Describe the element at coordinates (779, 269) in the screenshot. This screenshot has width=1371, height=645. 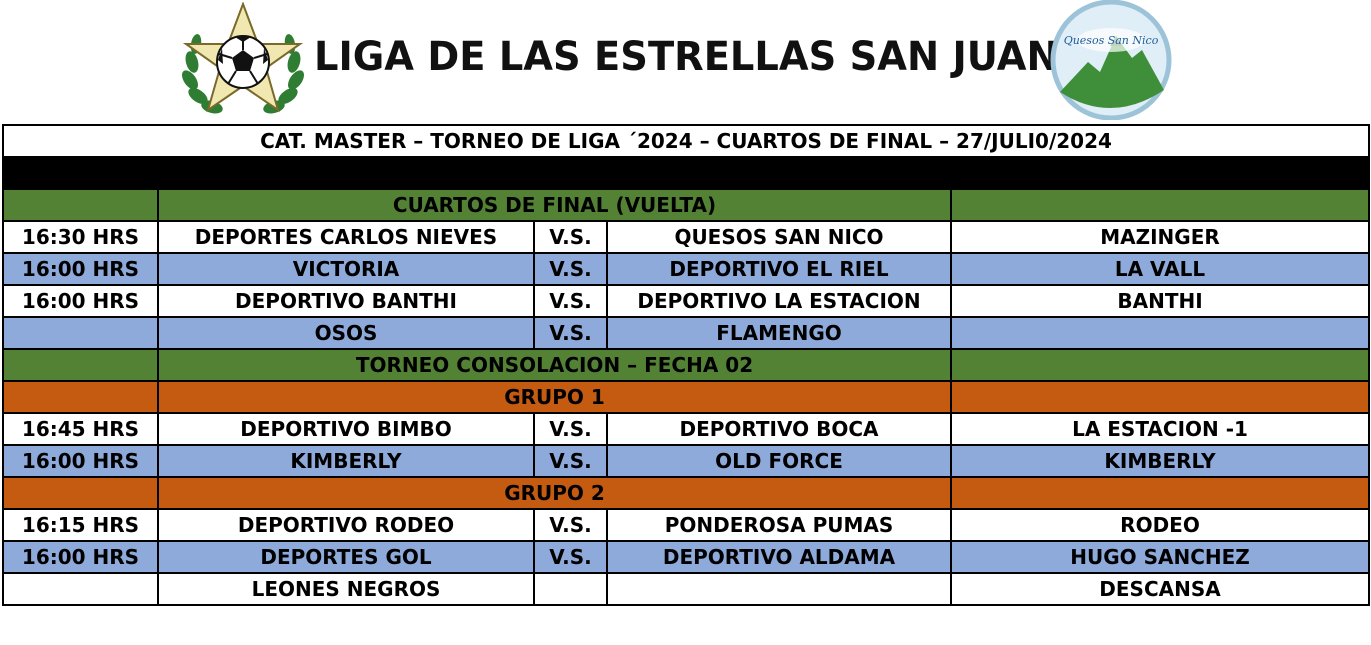
I see `away-team: DEPORTIVO EL RIEL` at that location.